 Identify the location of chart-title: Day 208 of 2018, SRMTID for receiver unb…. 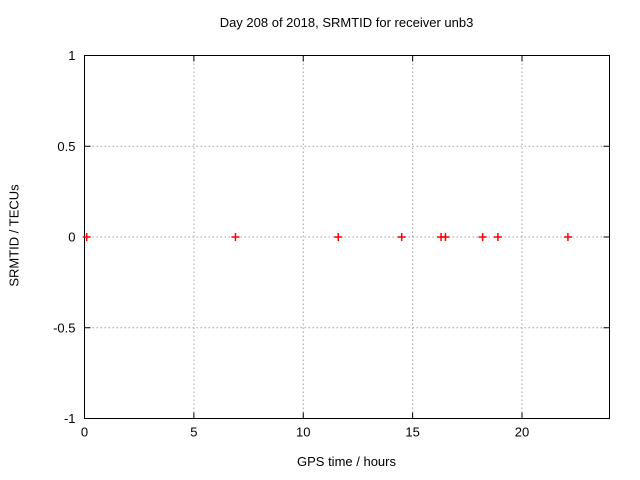
(346, 22).